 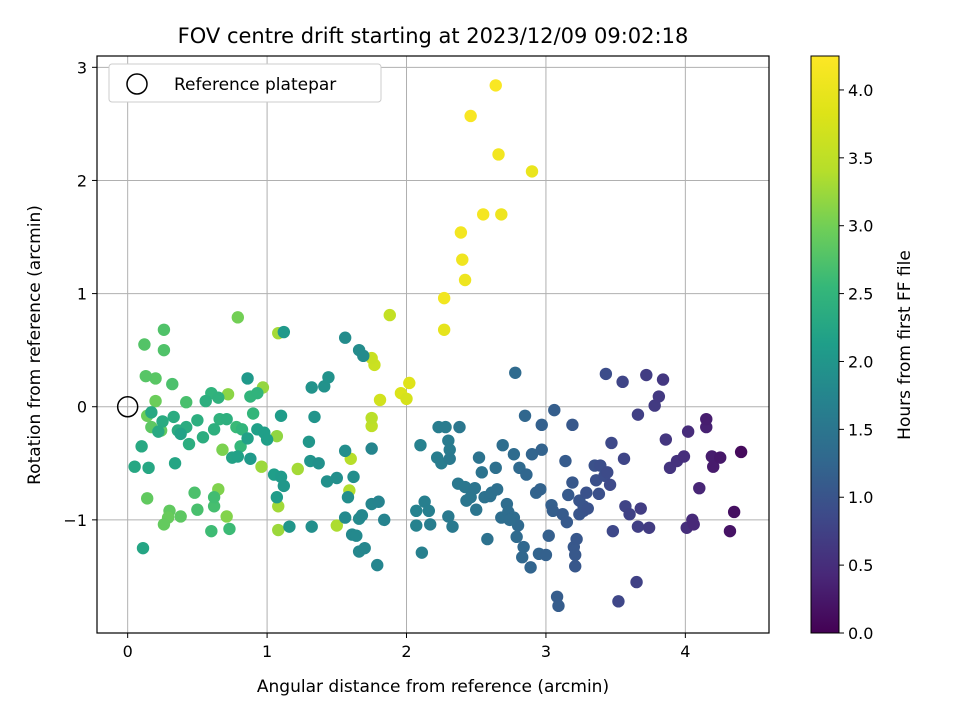 I want to click on legend-box, so click(x=245, y=83).